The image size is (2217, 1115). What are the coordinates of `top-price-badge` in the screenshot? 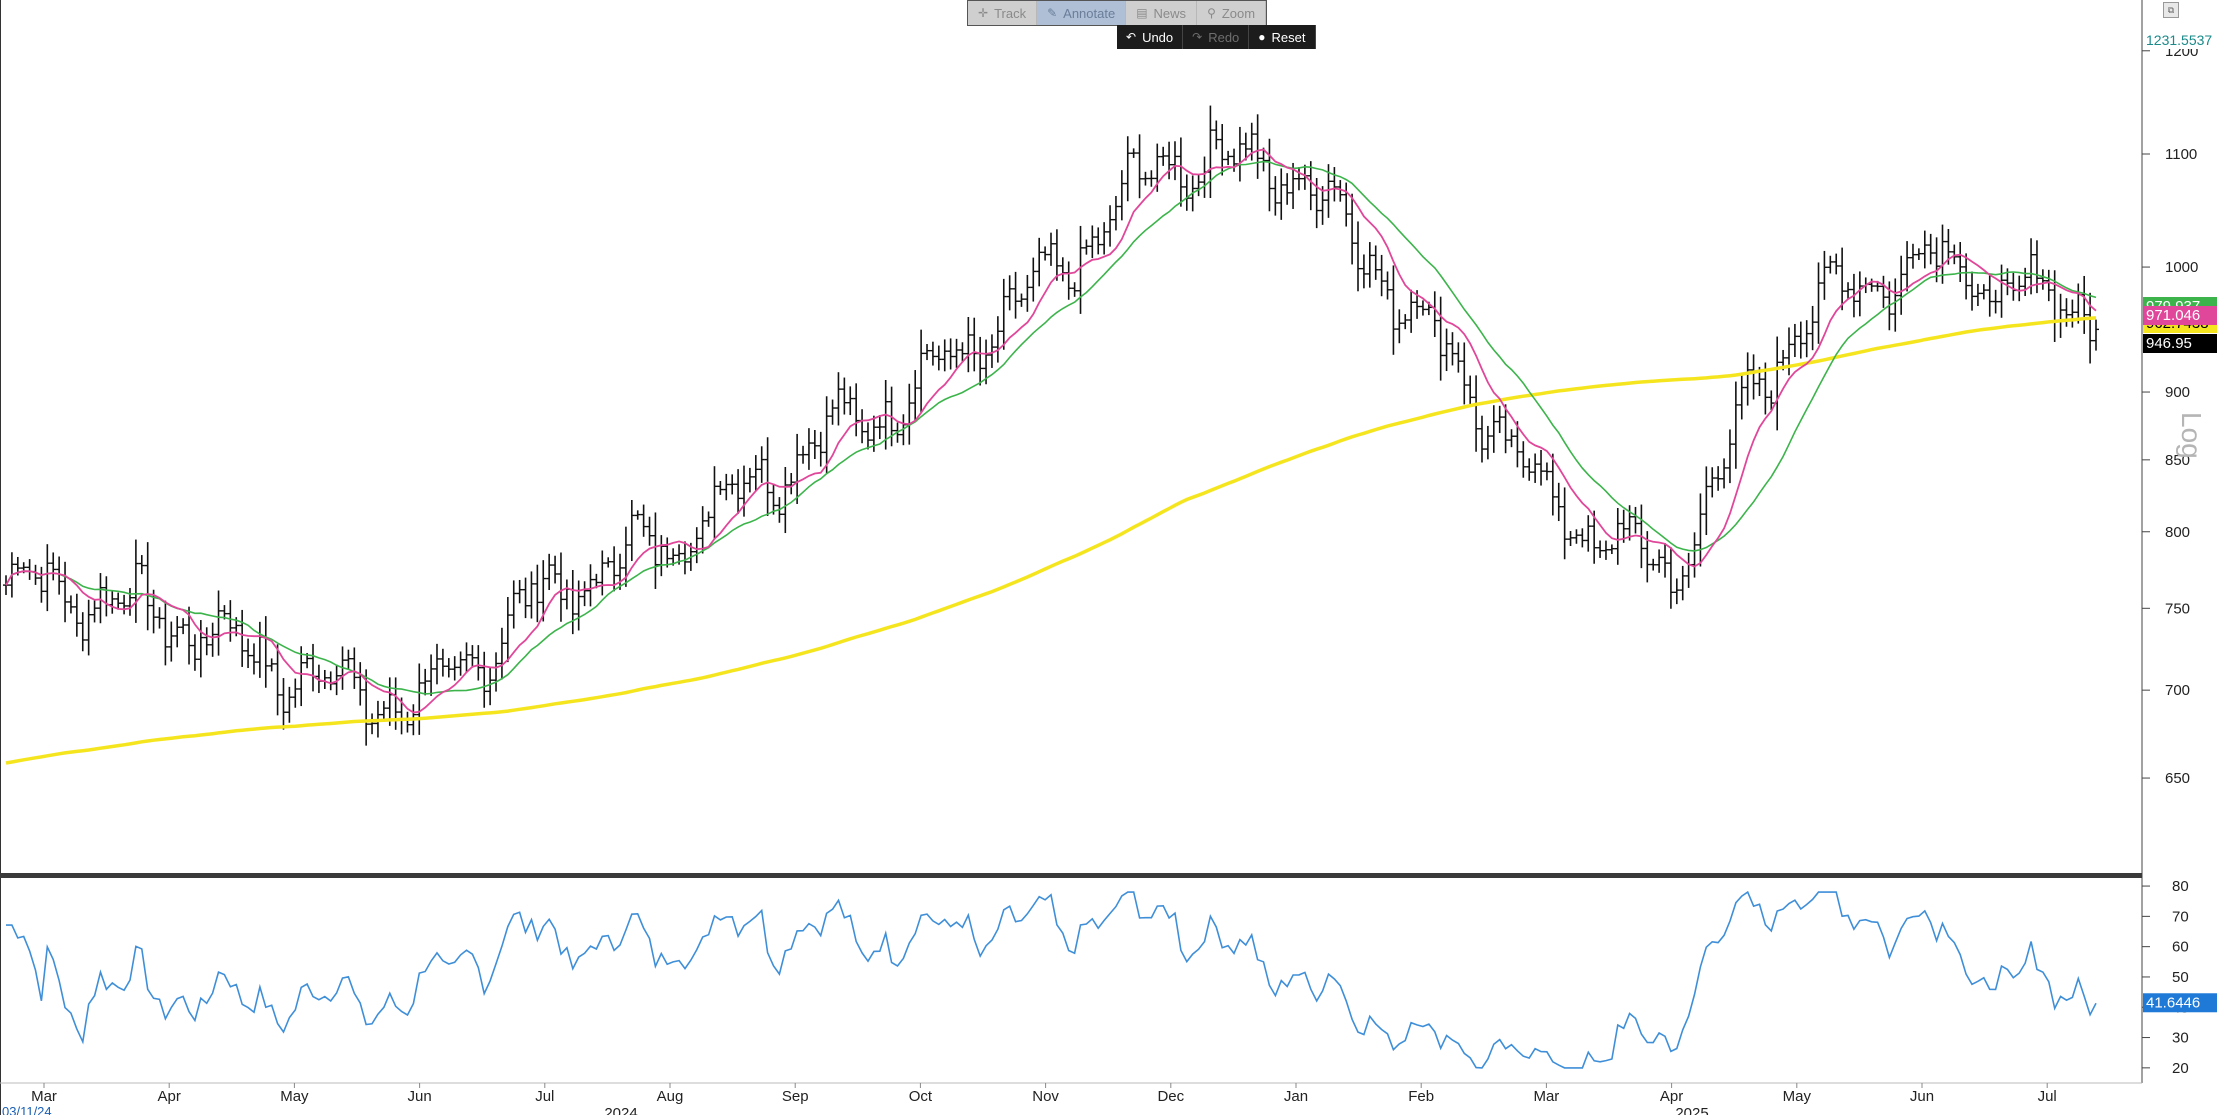 It's located at (2180, 40).